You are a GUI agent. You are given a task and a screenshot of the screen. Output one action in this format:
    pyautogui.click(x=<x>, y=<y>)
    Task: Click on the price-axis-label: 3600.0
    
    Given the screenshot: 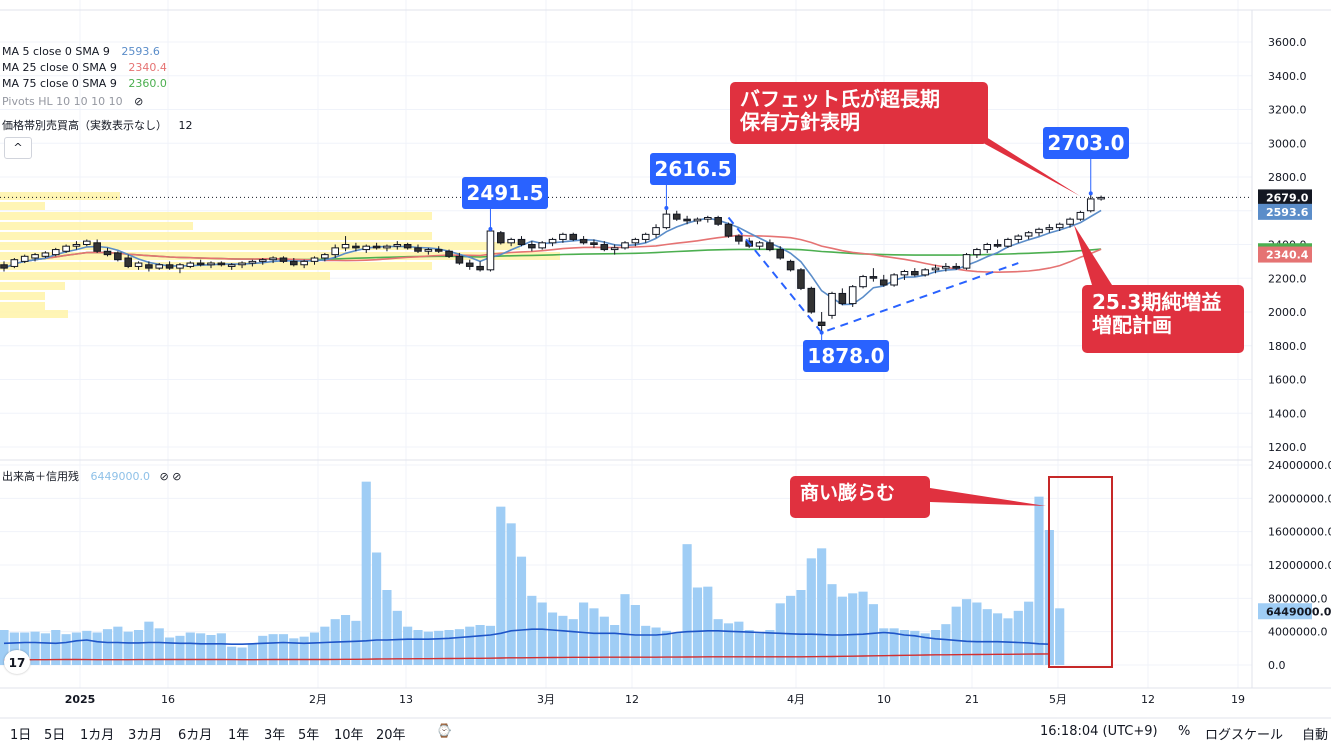 What is the action you would take?
    pyautogui.click(x=1287, y=42)
    